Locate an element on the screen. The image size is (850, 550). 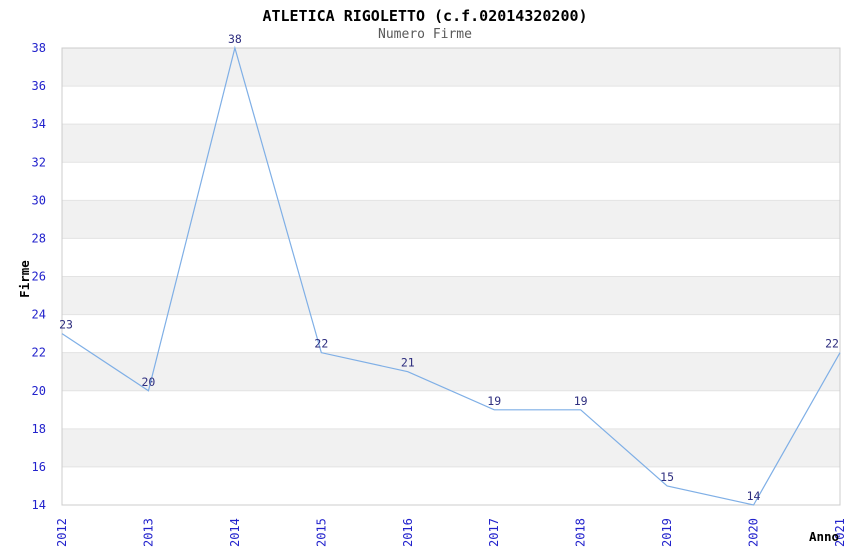
x-tick-label: 2021 is located at coordinates (840, 532).